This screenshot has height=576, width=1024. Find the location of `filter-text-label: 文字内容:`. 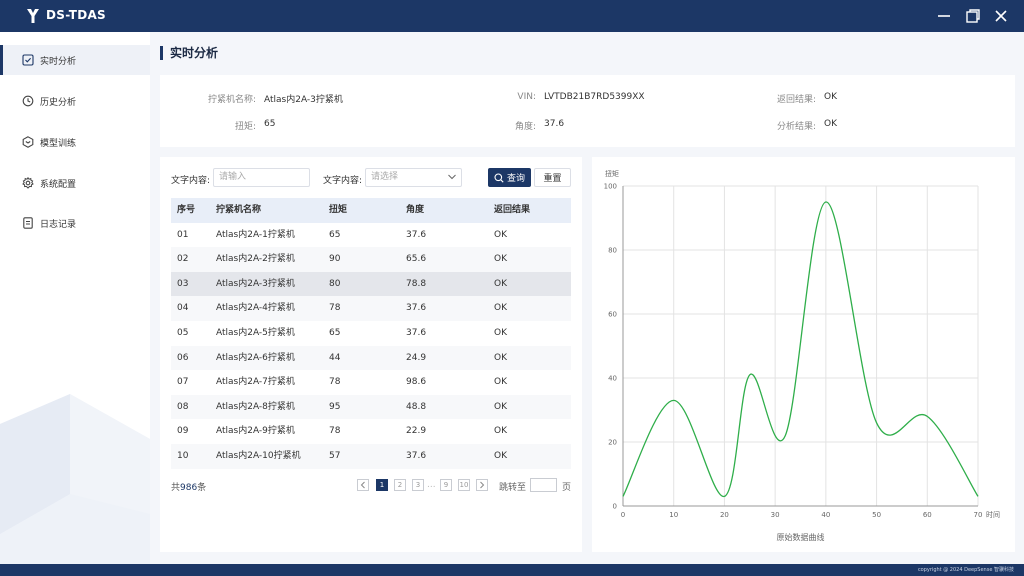

filter-text-label: 文字内容: is located at coordinates (191, 181).